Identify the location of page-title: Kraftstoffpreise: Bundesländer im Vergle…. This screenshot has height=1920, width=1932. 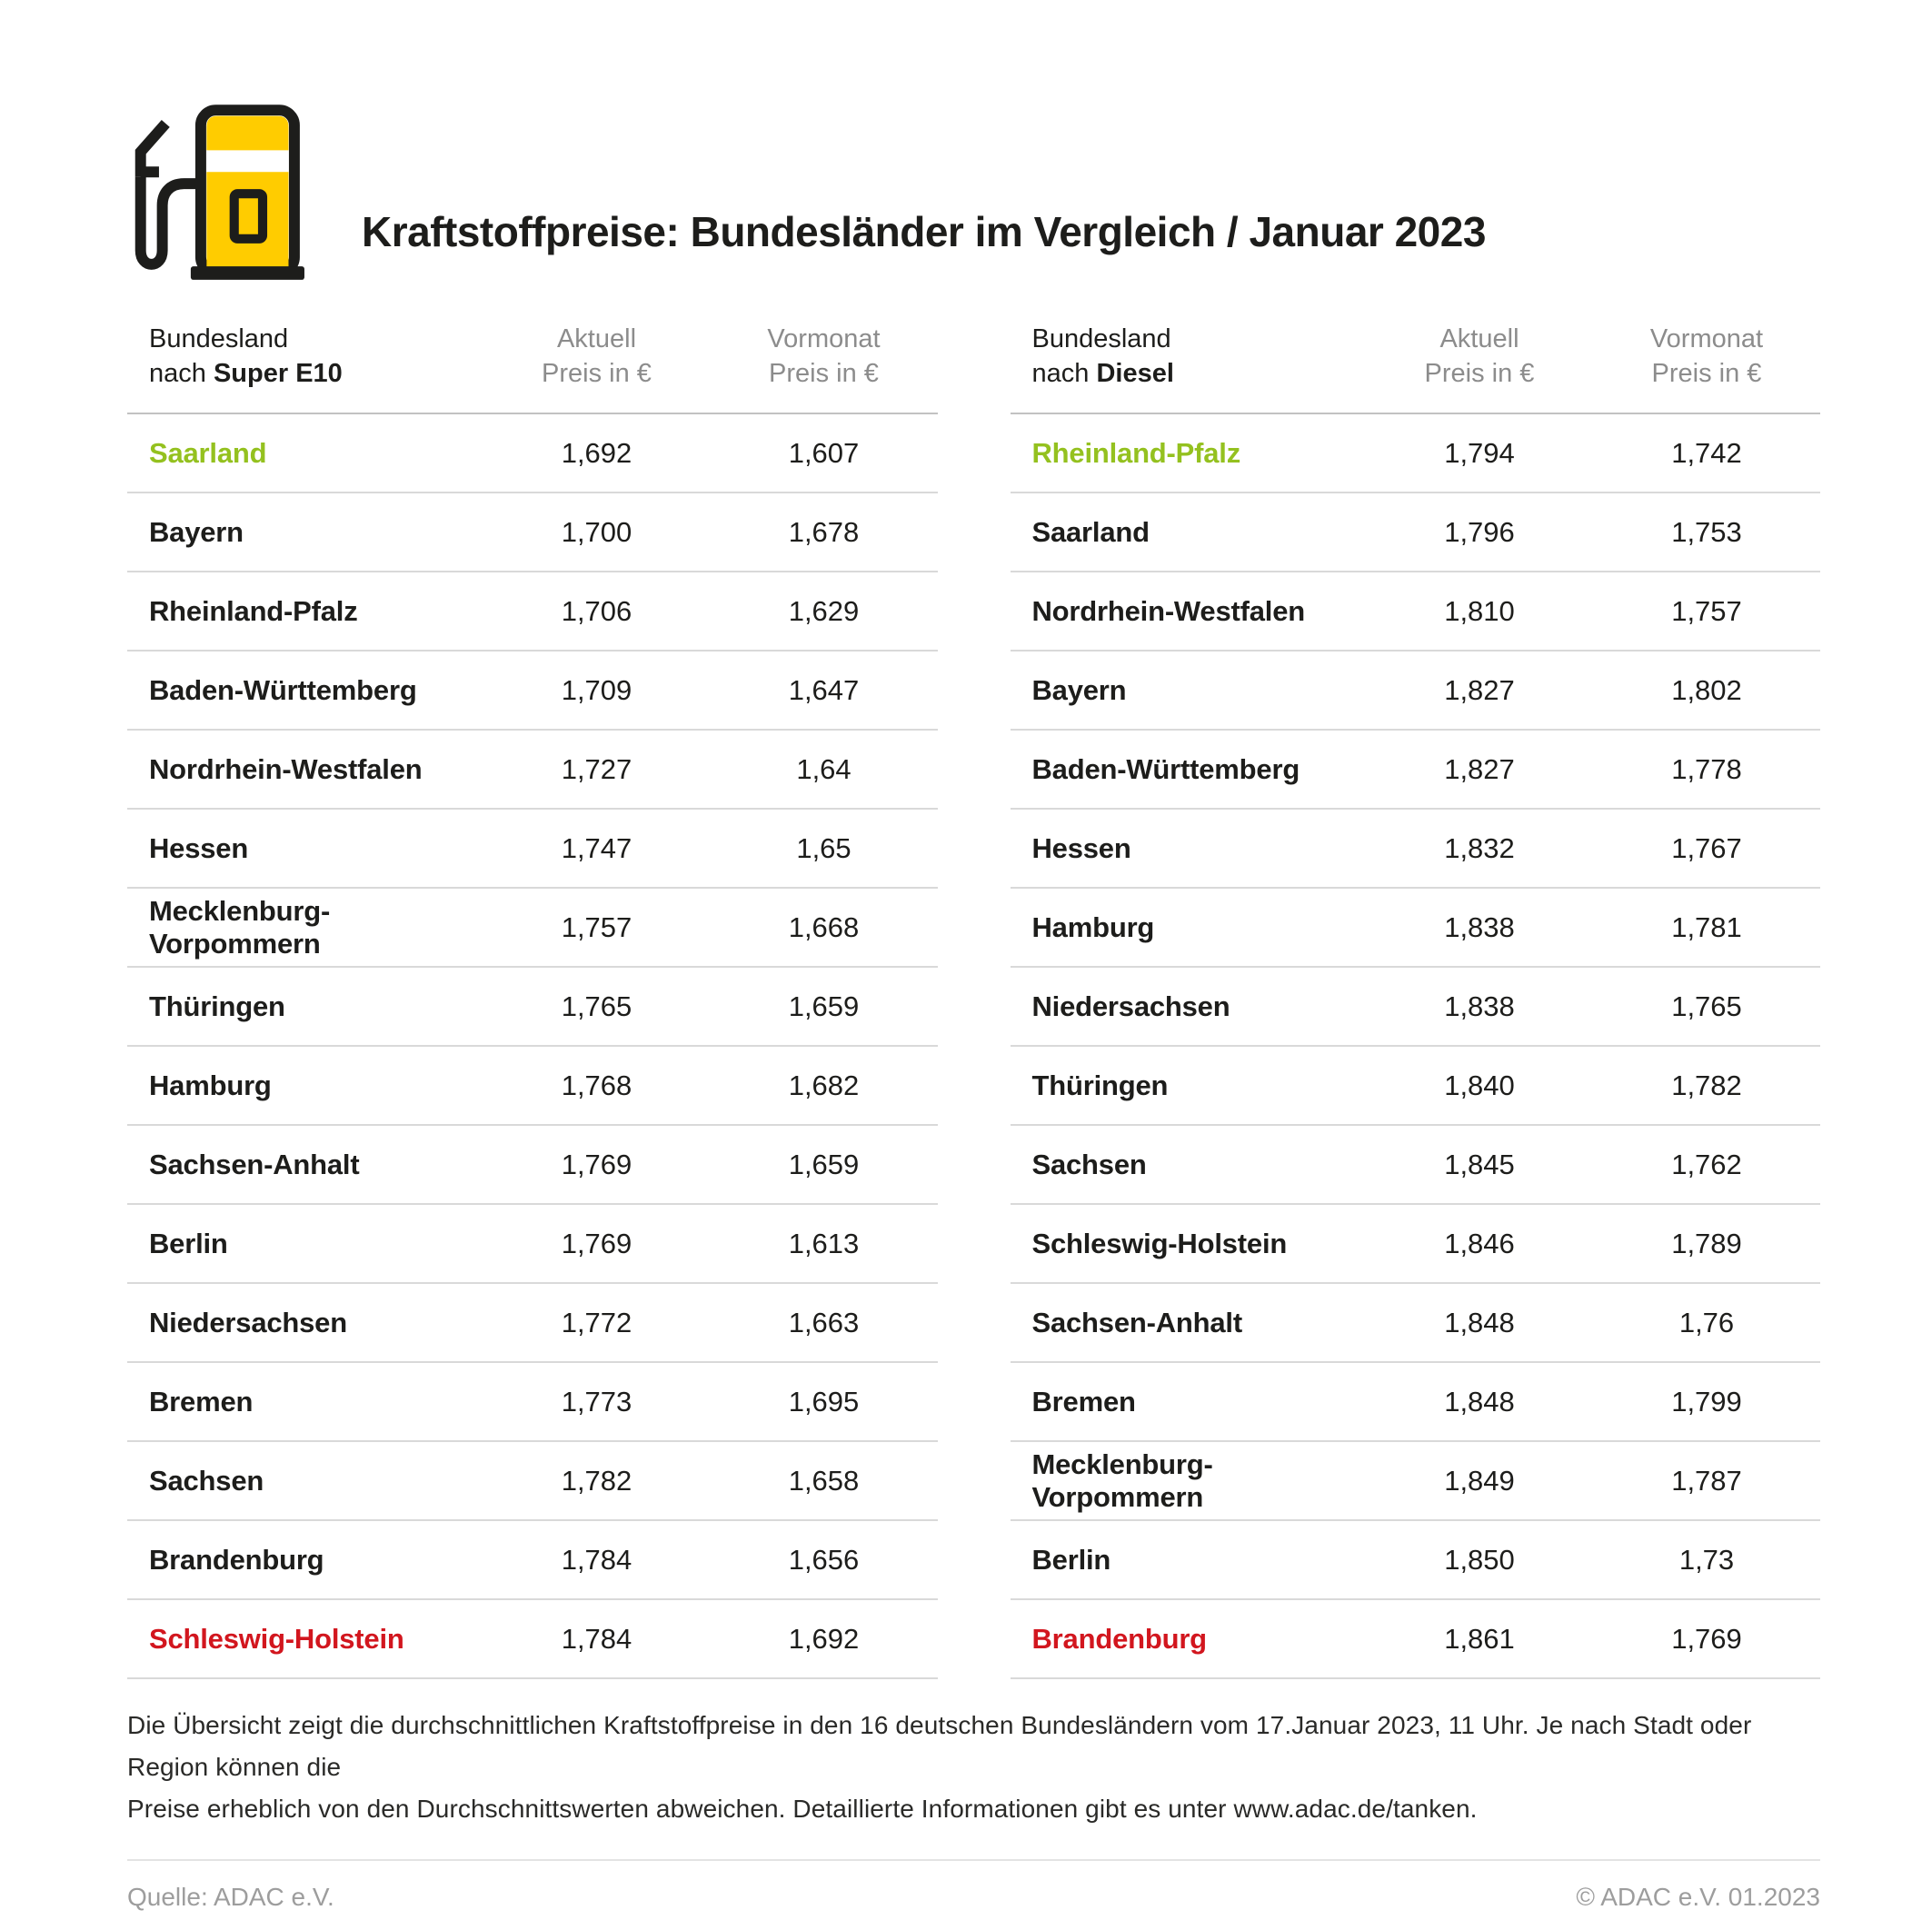
(924, 231).